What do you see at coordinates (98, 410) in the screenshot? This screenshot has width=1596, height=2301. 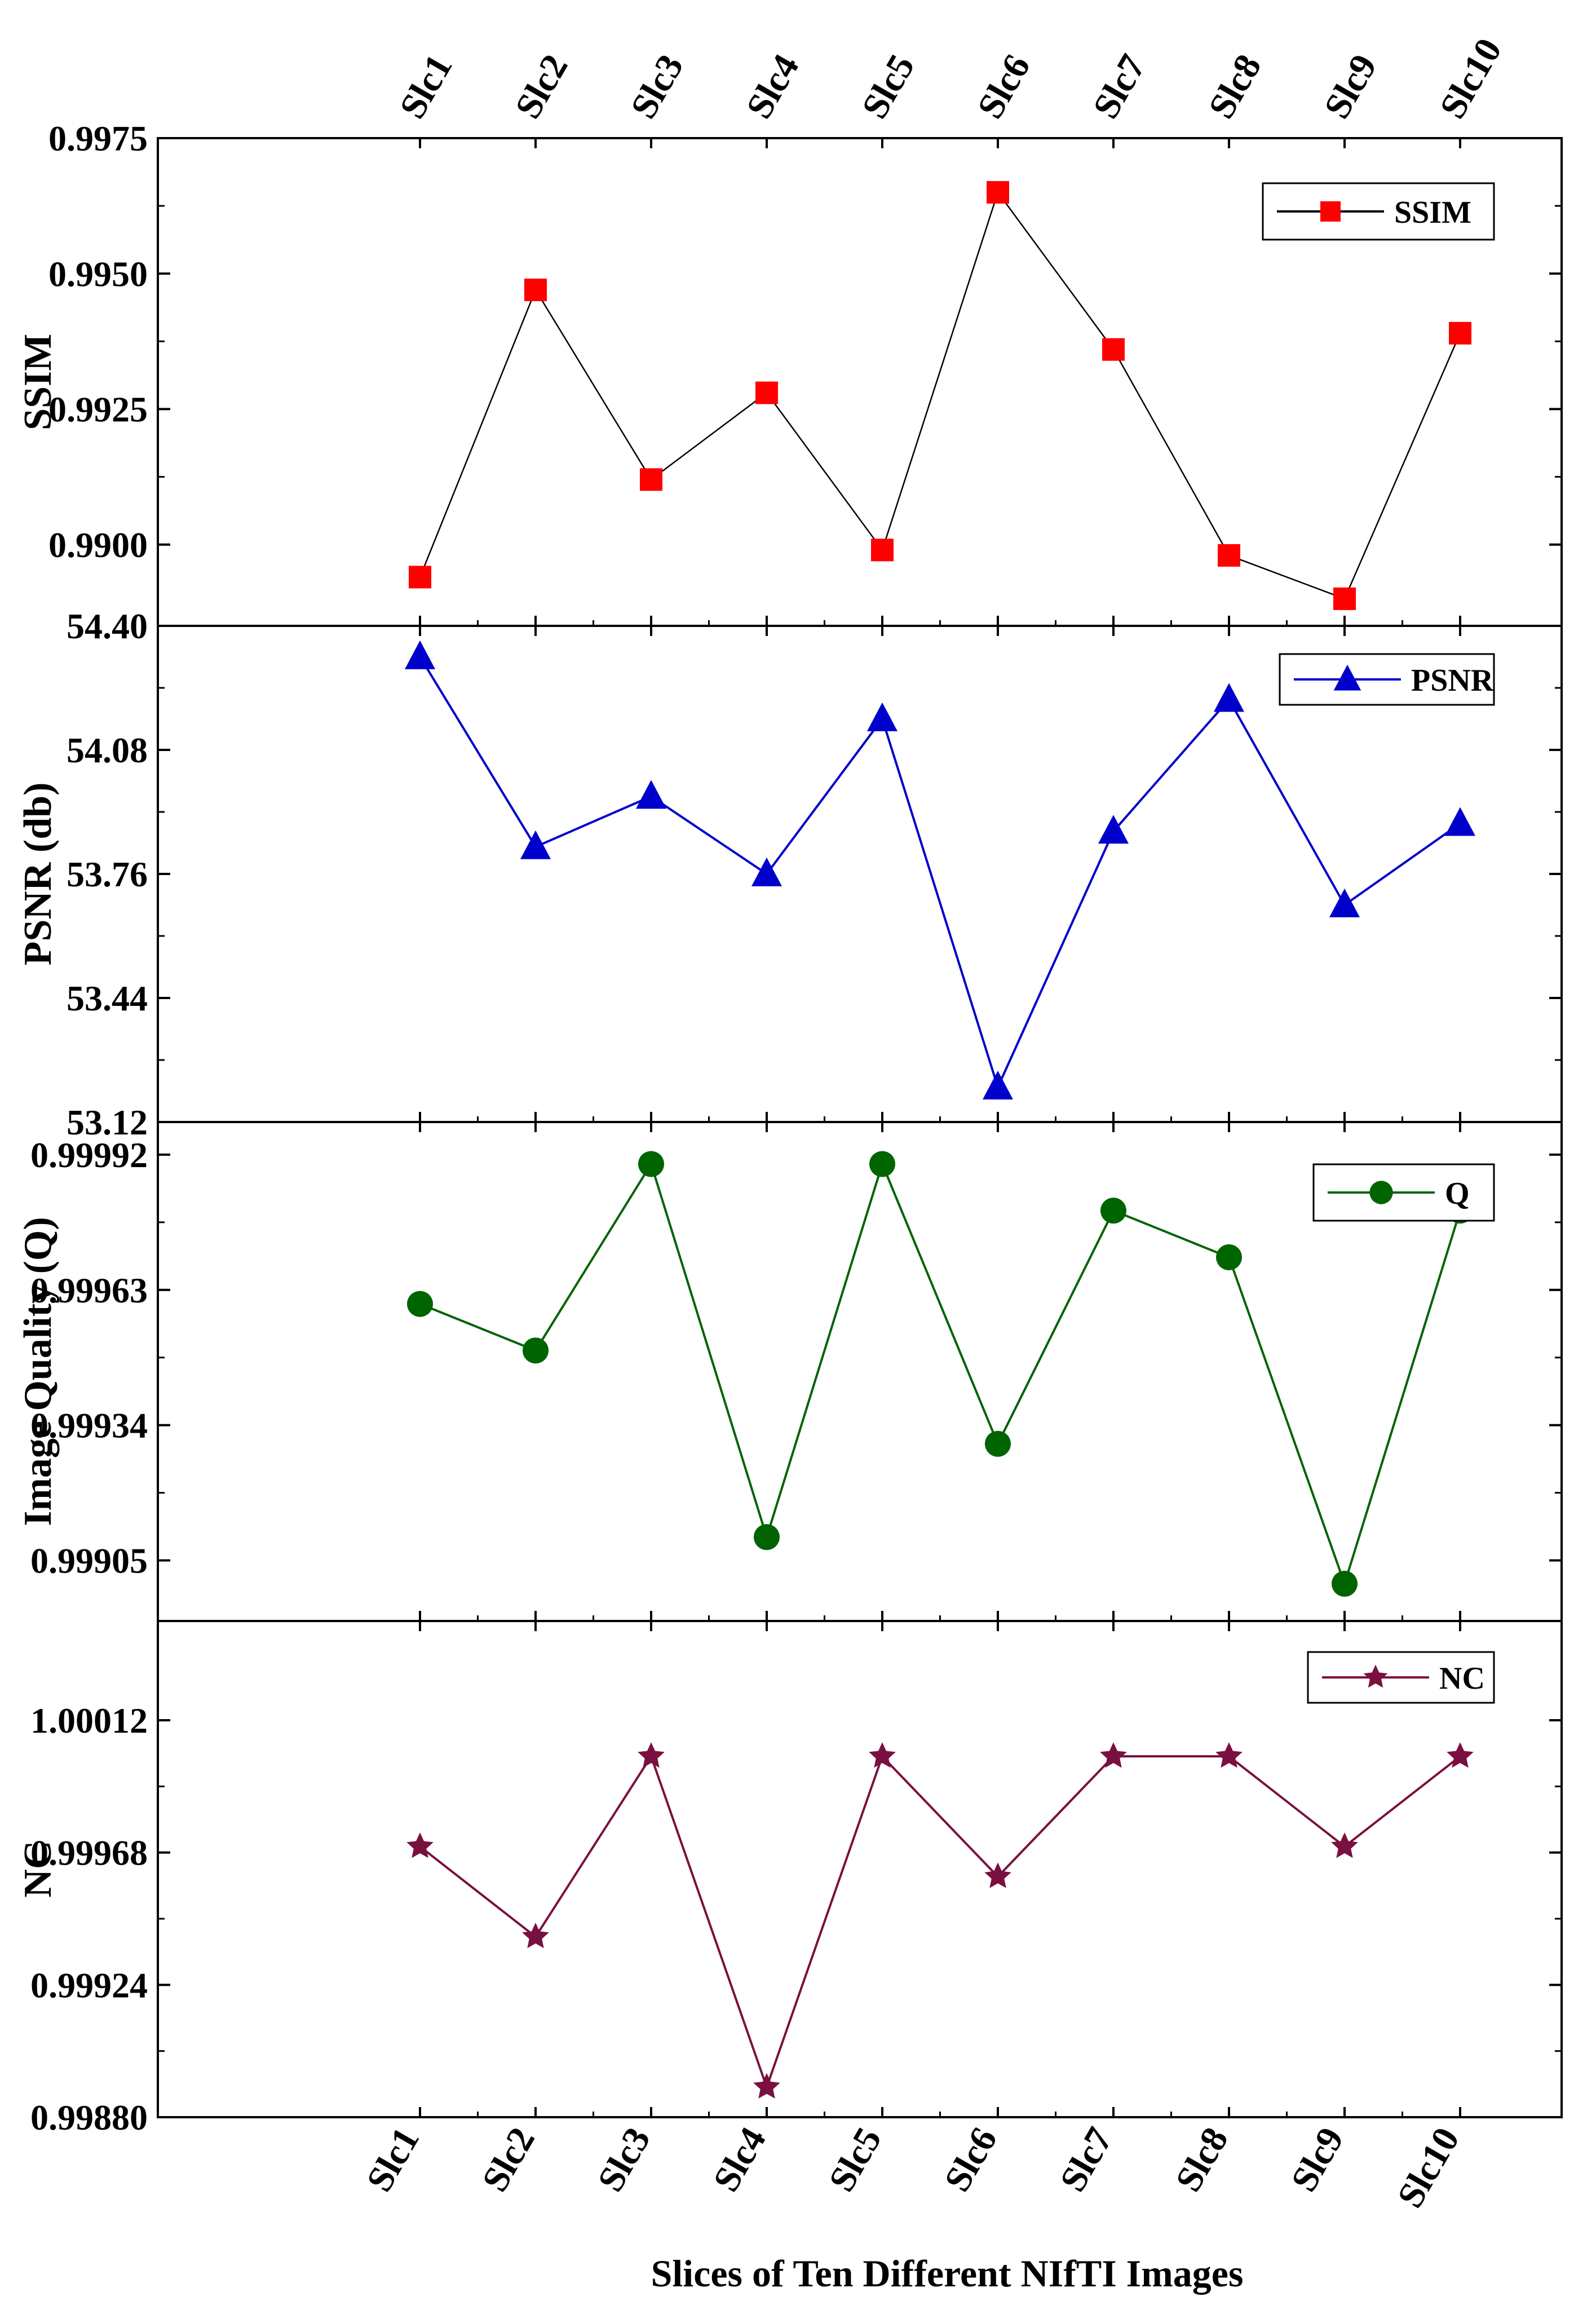 I see `y-tick-label: 0.9925` at bounding box center [98, 410].